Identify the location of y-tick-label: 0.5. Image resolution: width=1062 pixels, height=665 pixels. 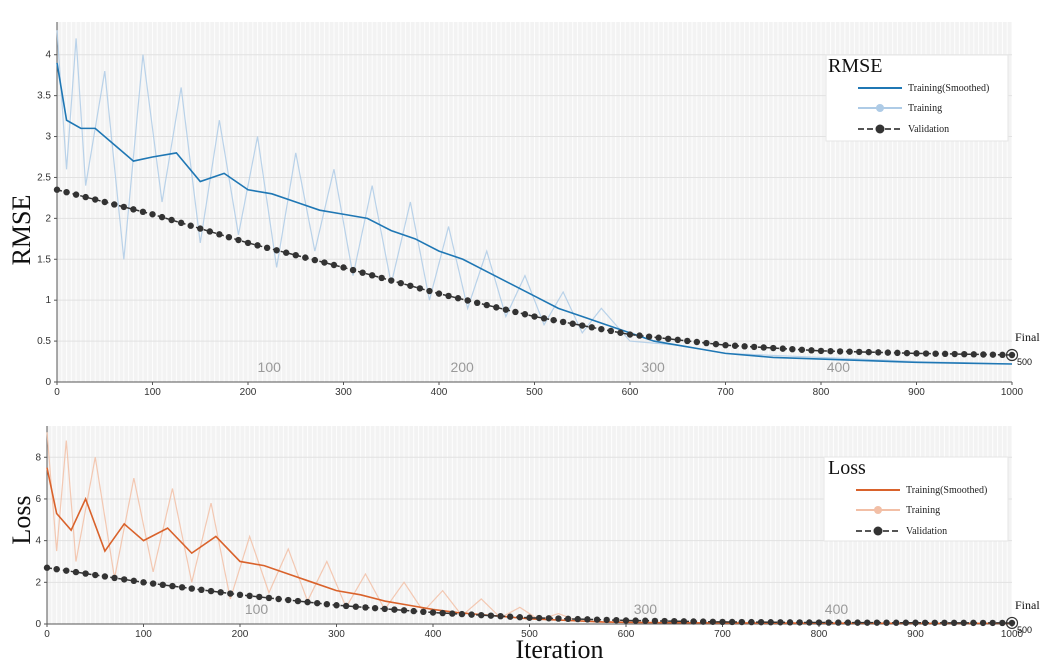
(44, 341).